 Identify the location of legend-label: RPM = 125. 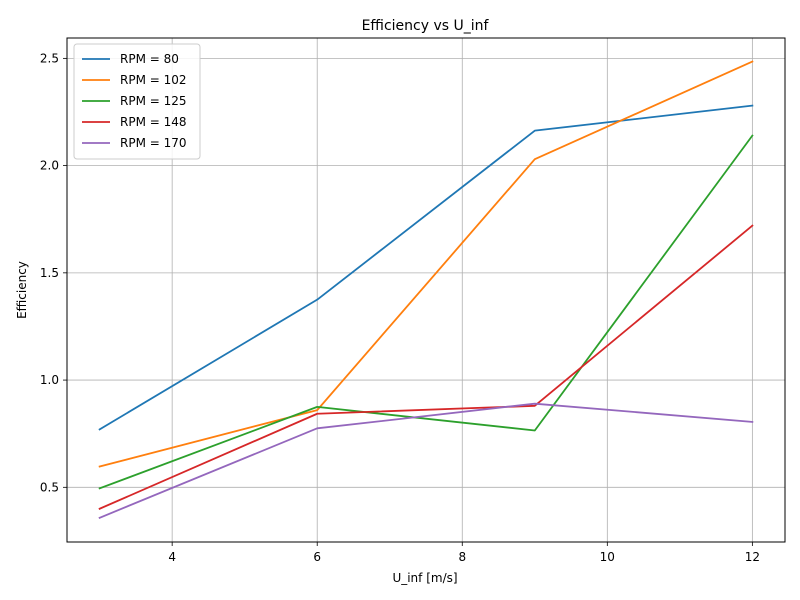
(153, 101).